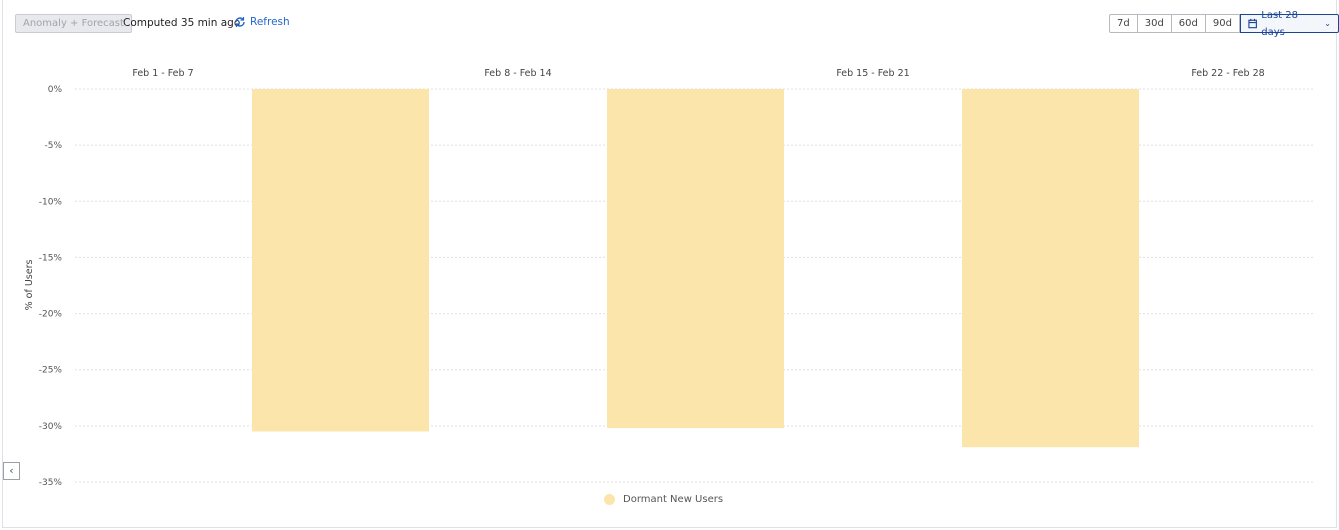  I want to click on legend-label: Dormant New Users, so click(673, 499).